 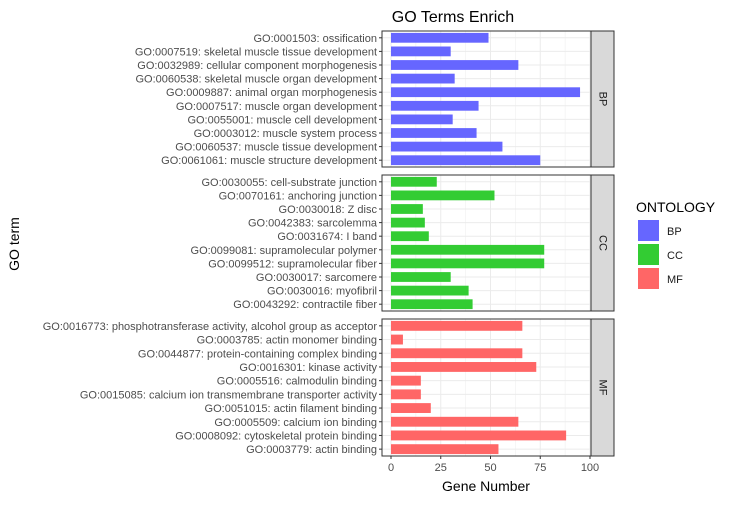 I want to click on y-tick-label: GO:0055001: muscle cell development, so click(x=282, y=120).